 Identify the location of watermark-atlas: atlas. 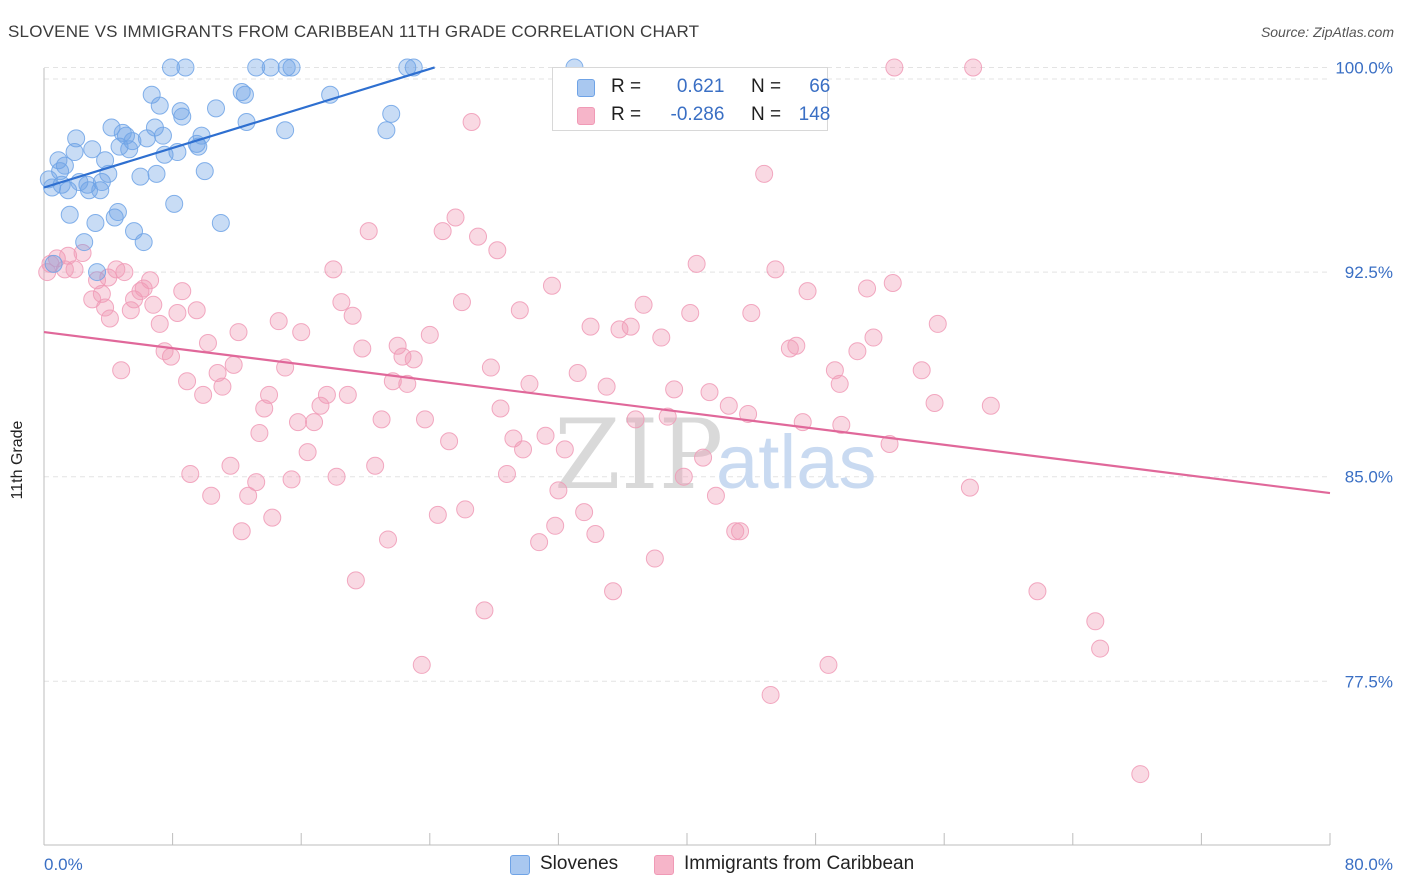
(796, 462).